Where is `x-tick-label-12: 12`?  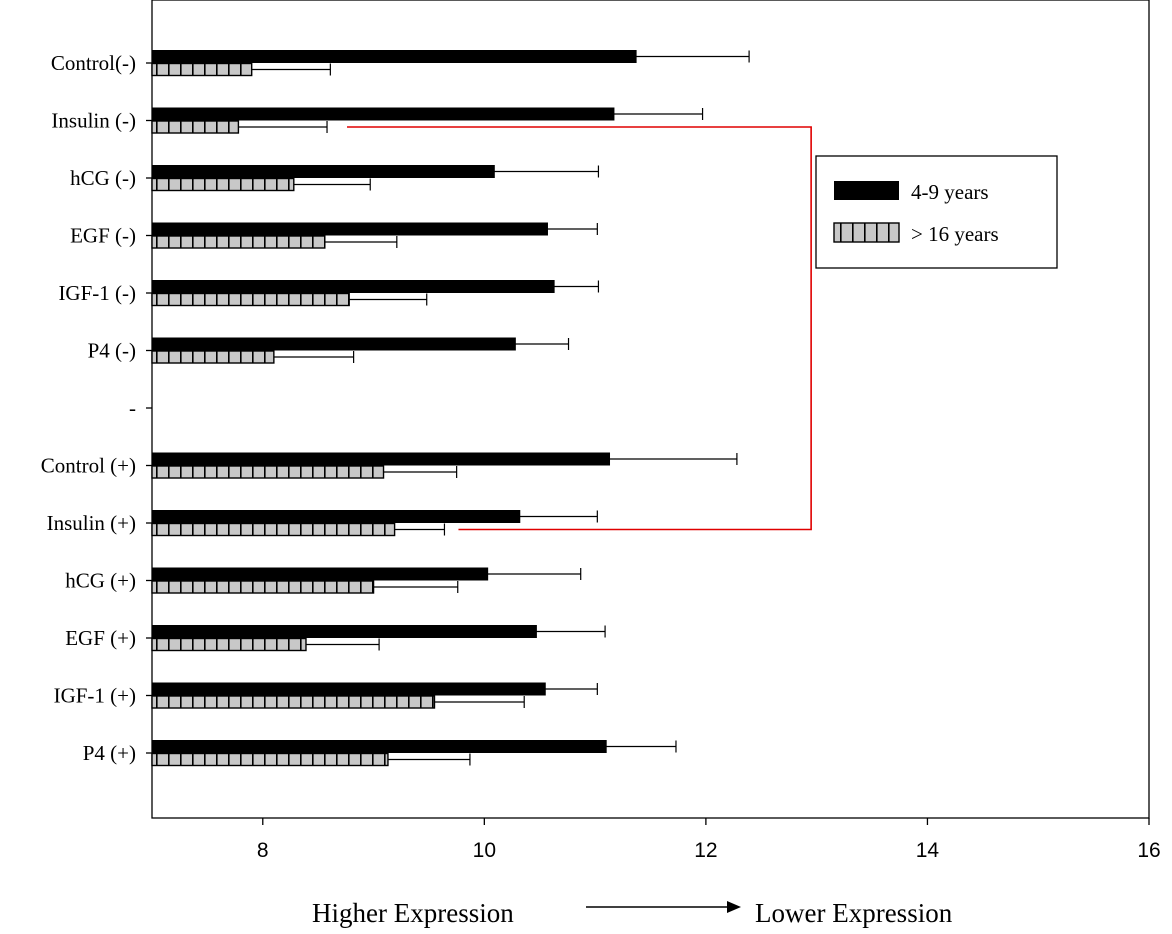
x-tick-label-12: 12 is located at coordinates (705, 850).